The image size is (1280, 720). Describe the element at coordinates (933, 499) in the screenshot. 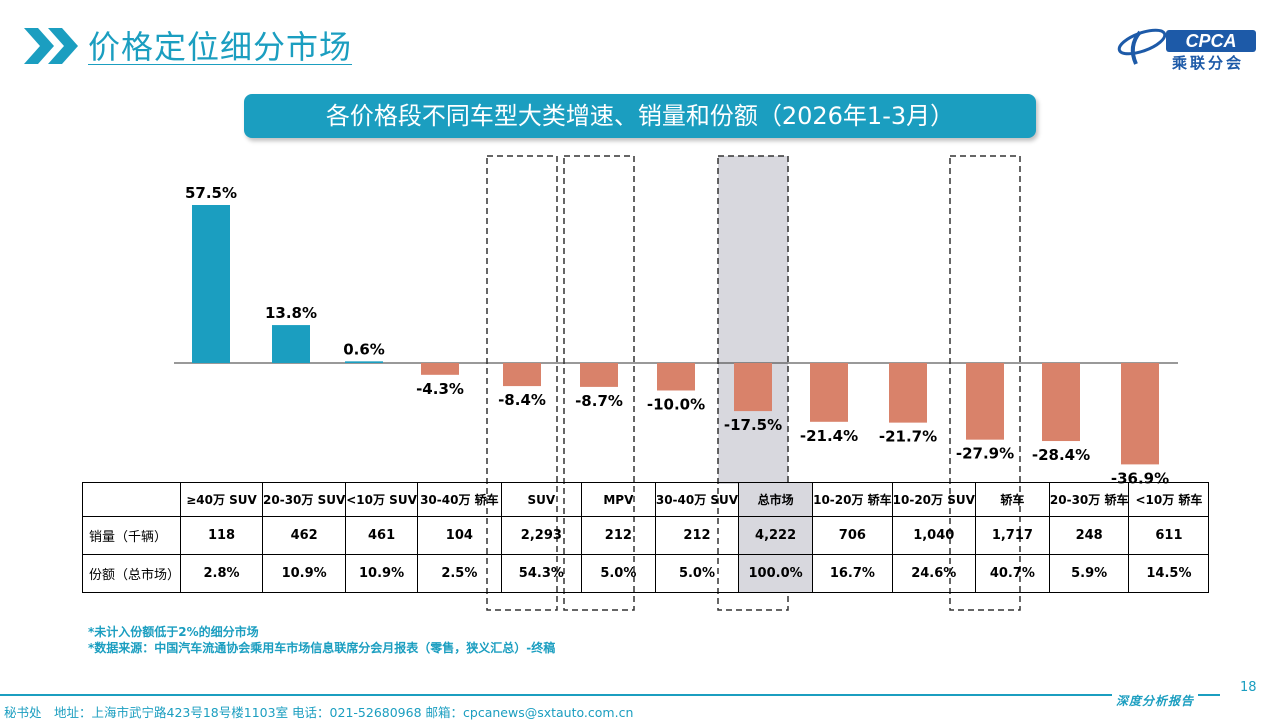

I see `table-header-cell: 10-20万 SUV` at that location.